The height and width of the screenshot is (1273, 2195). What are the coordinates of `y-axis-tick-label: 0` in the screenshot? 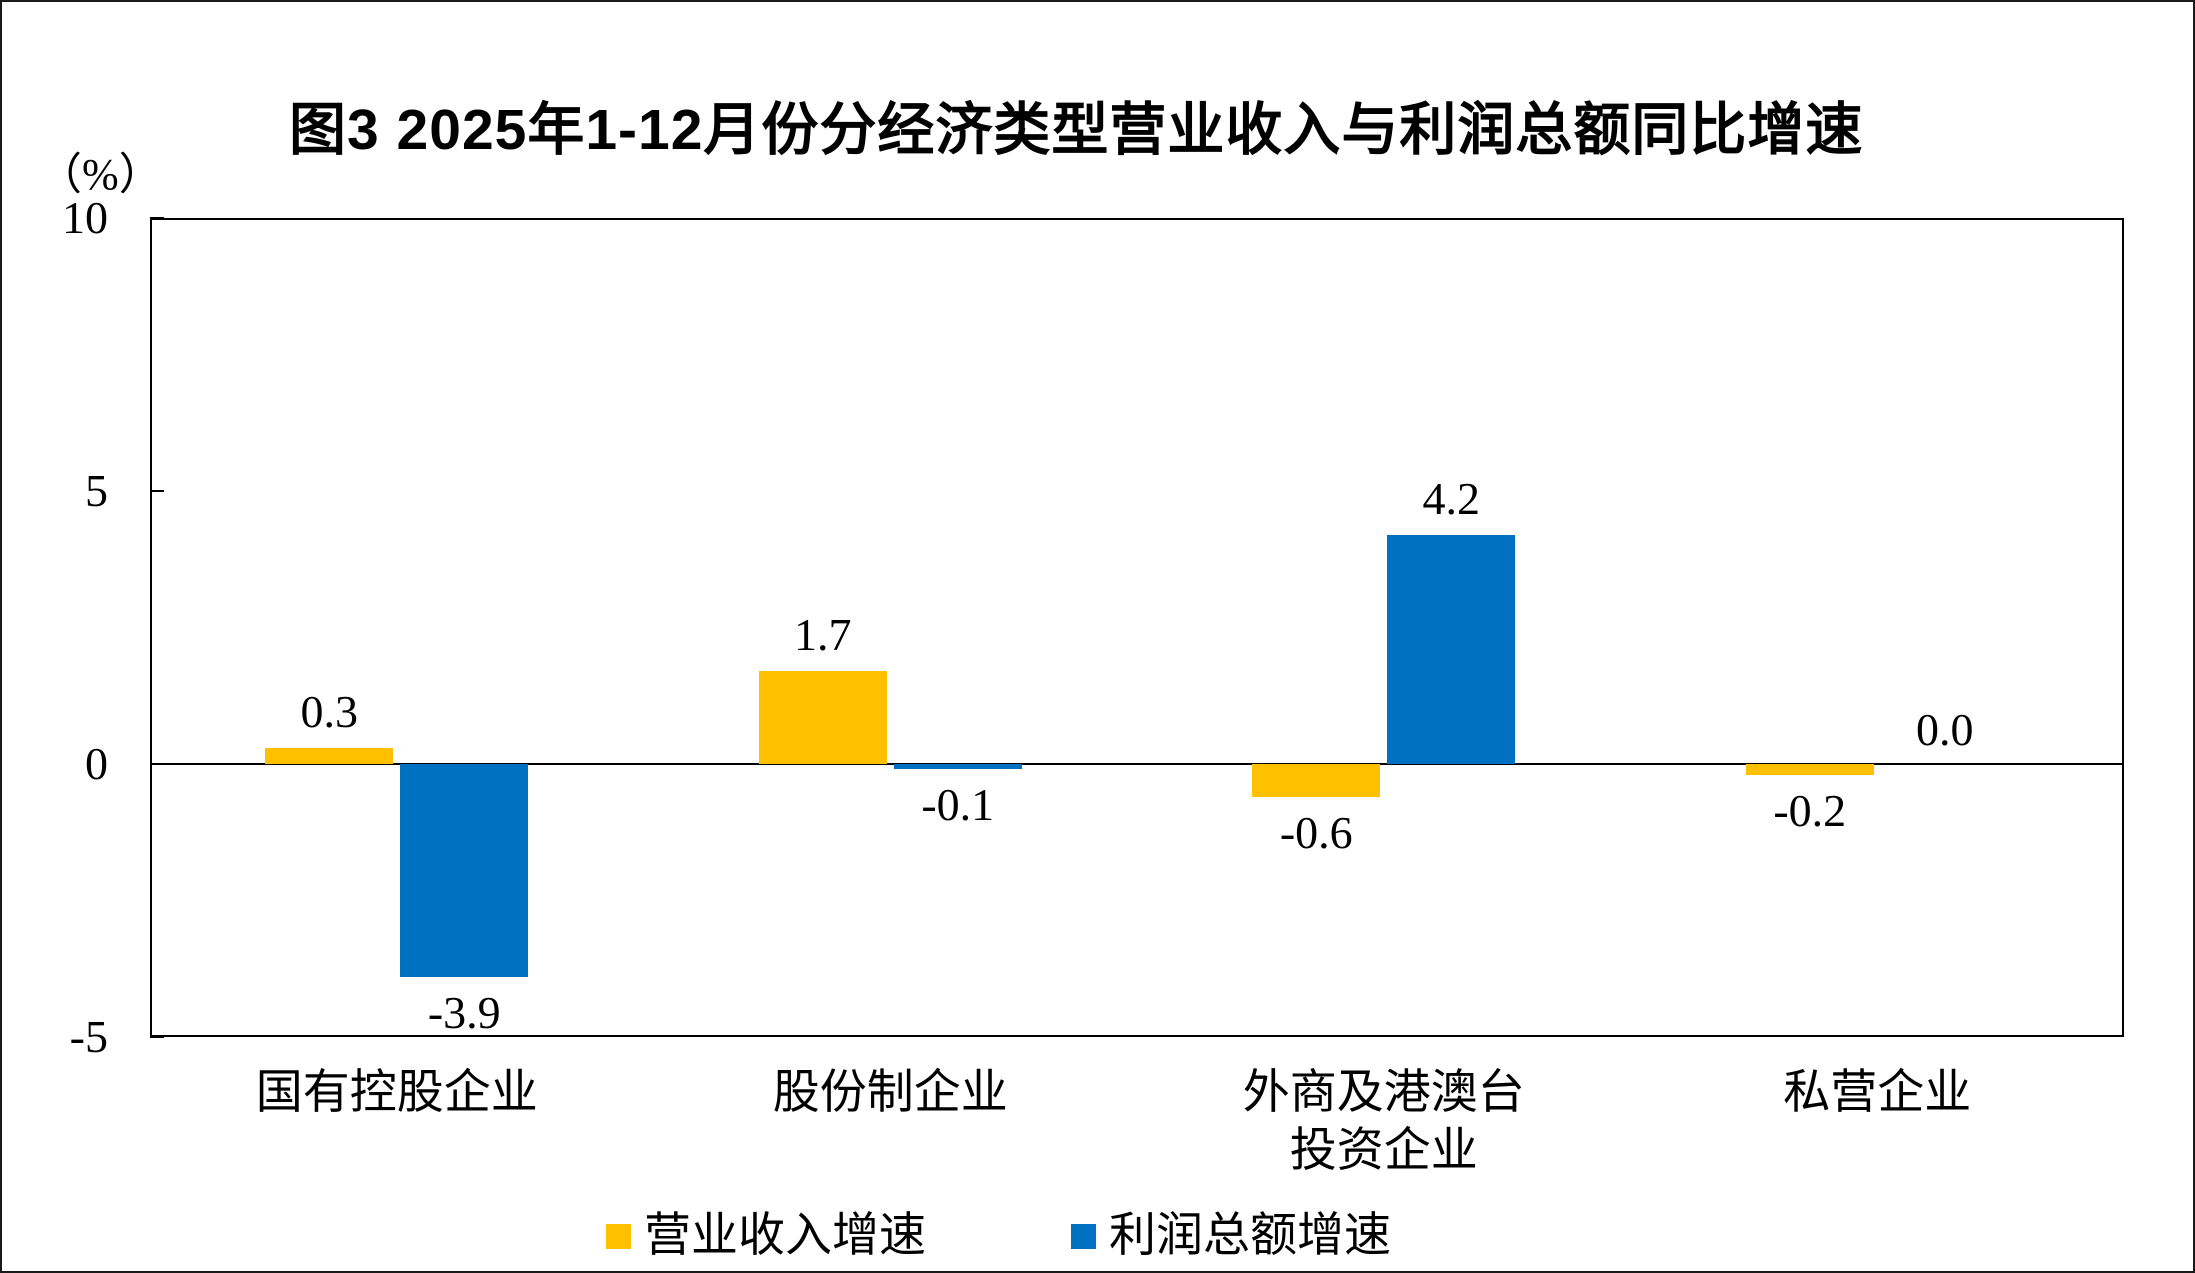 It's located at (96, 763).